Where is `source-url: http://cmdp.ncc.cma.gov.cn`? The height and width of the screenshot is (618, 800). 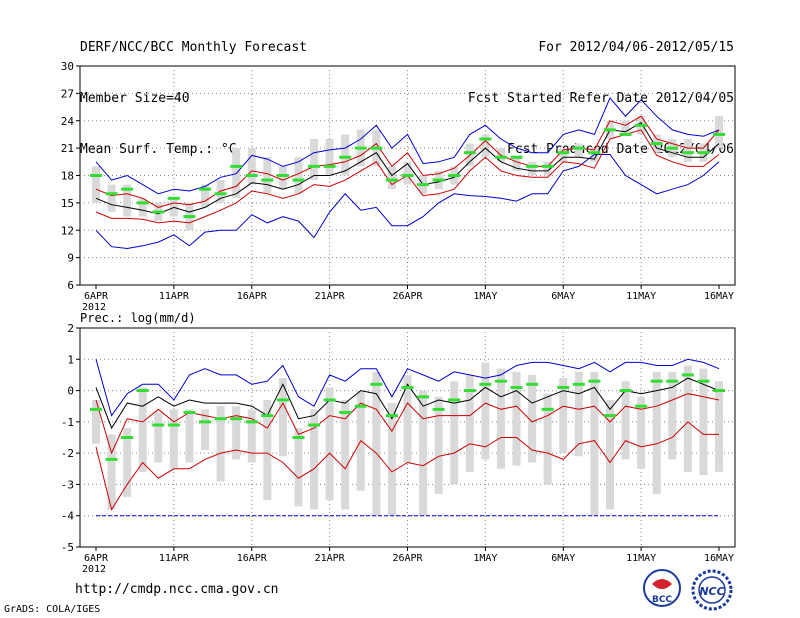 source-url: http://cmdp.ncc.cma.gov.cn is located at coordinates (177, 589).